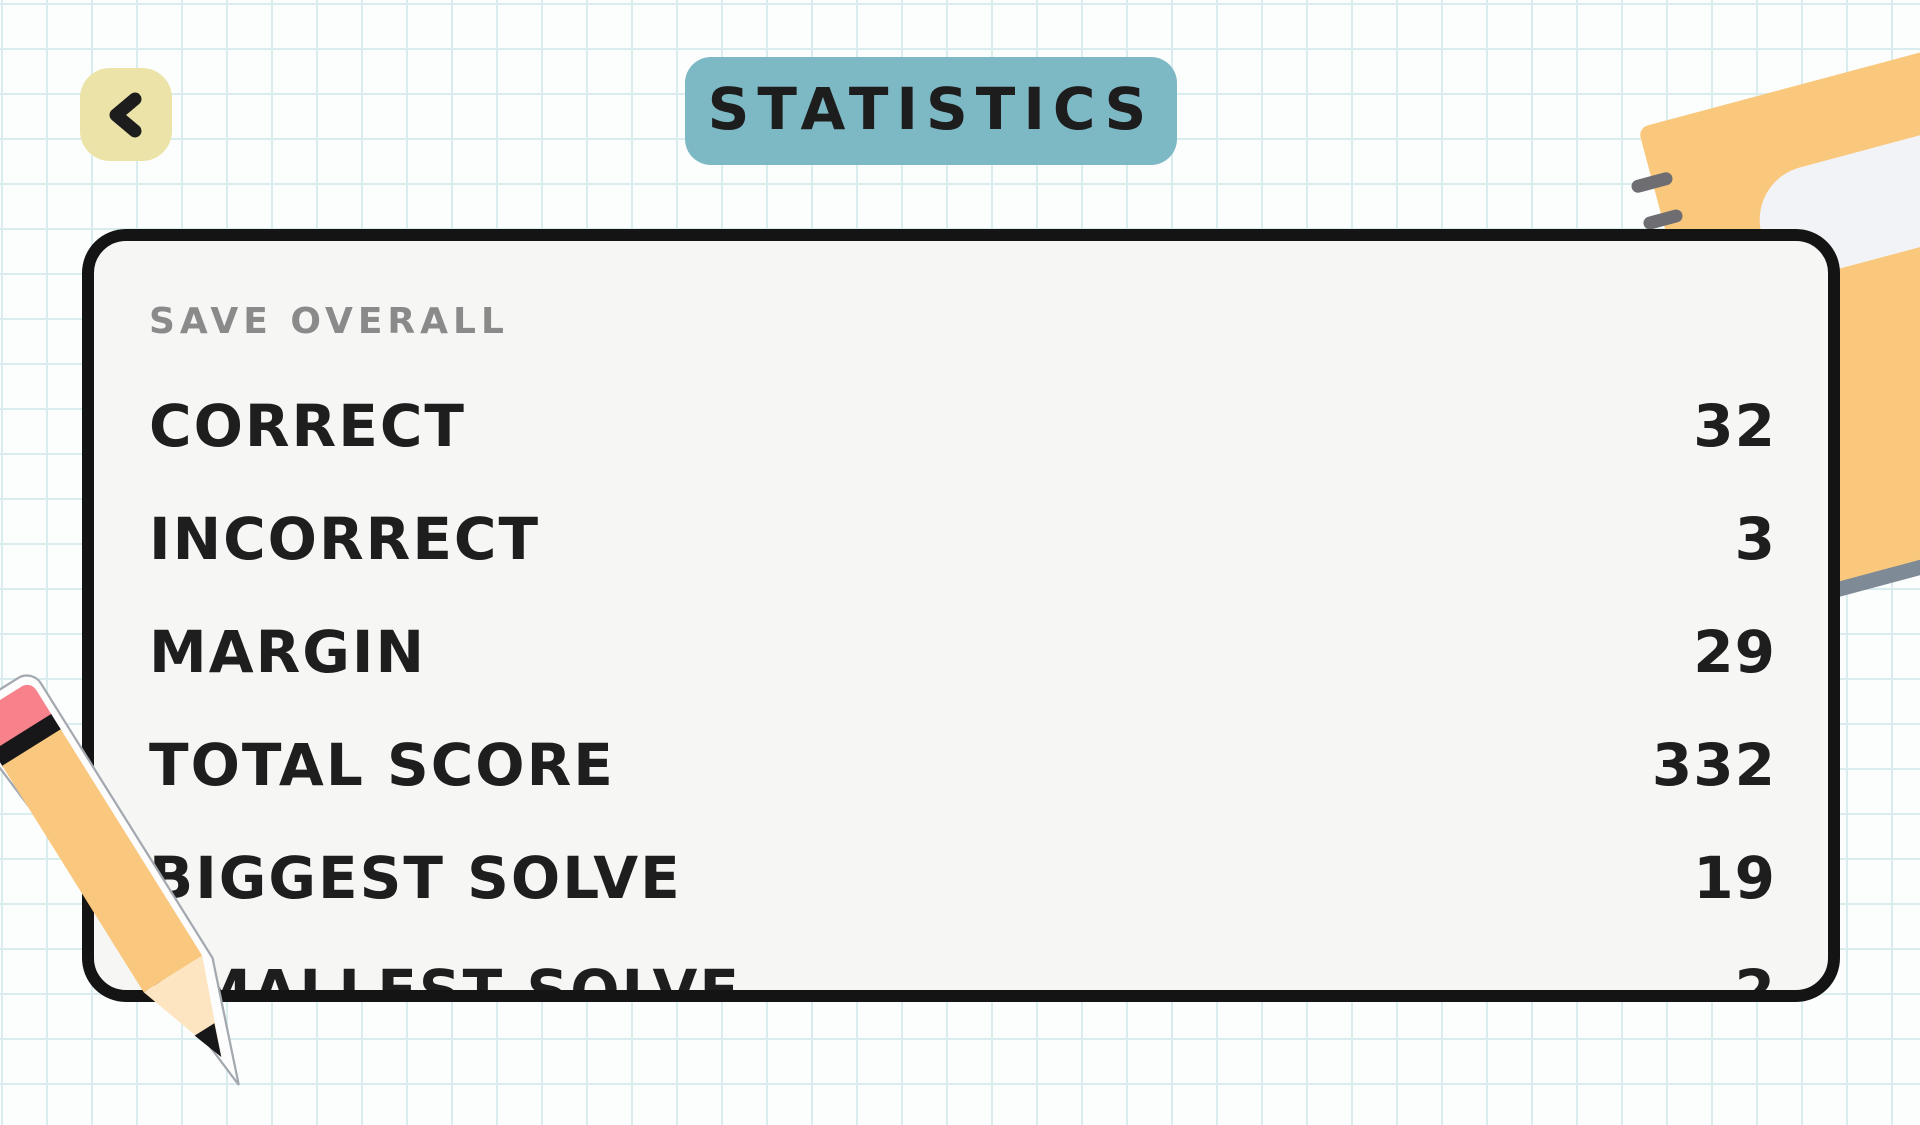 This screenshot has width=1920, height=1125. What do you see at coordinates (329, 321) in the screenshot?
I see `section-label: SAVE OVERALL` at bounding box center [329, 321].